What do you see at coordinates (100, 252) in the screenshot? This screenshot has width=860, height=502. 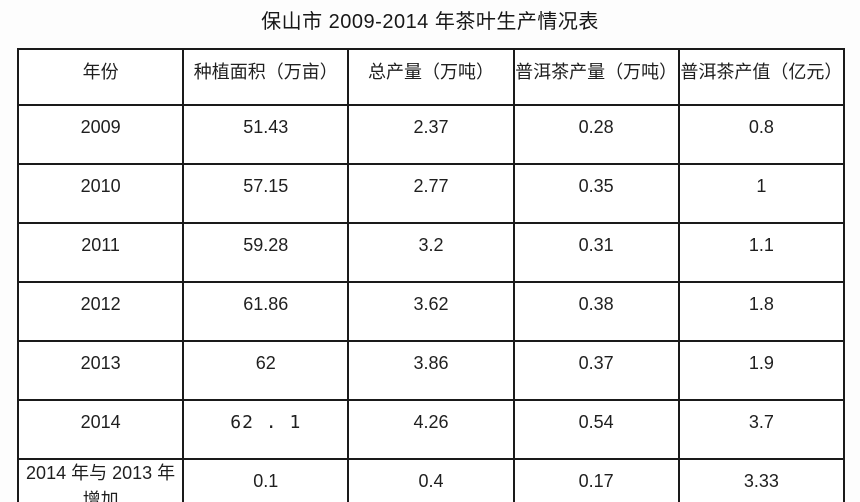 I see `year-cell: 2011` at bounding box center [100, 252].